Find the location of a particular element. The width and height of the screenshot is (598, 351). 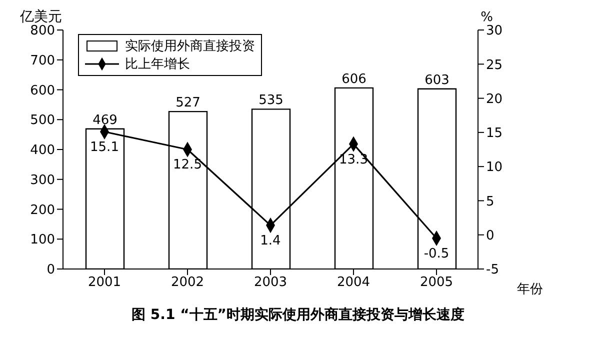

y-tick-label: 100 is located at coordinates (42, 240).